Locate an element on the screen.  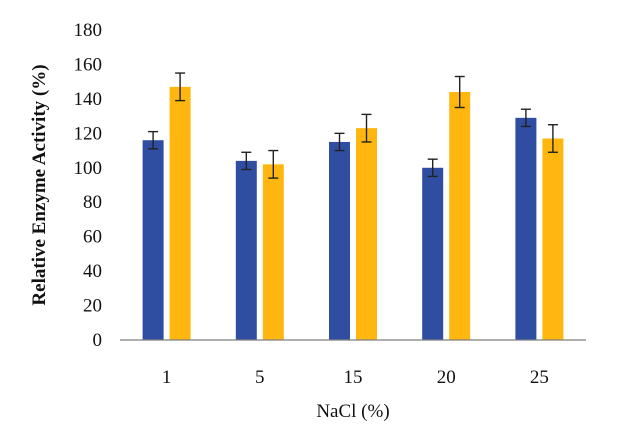
y-tick-label: 60 is located at coordinates (92, 237).